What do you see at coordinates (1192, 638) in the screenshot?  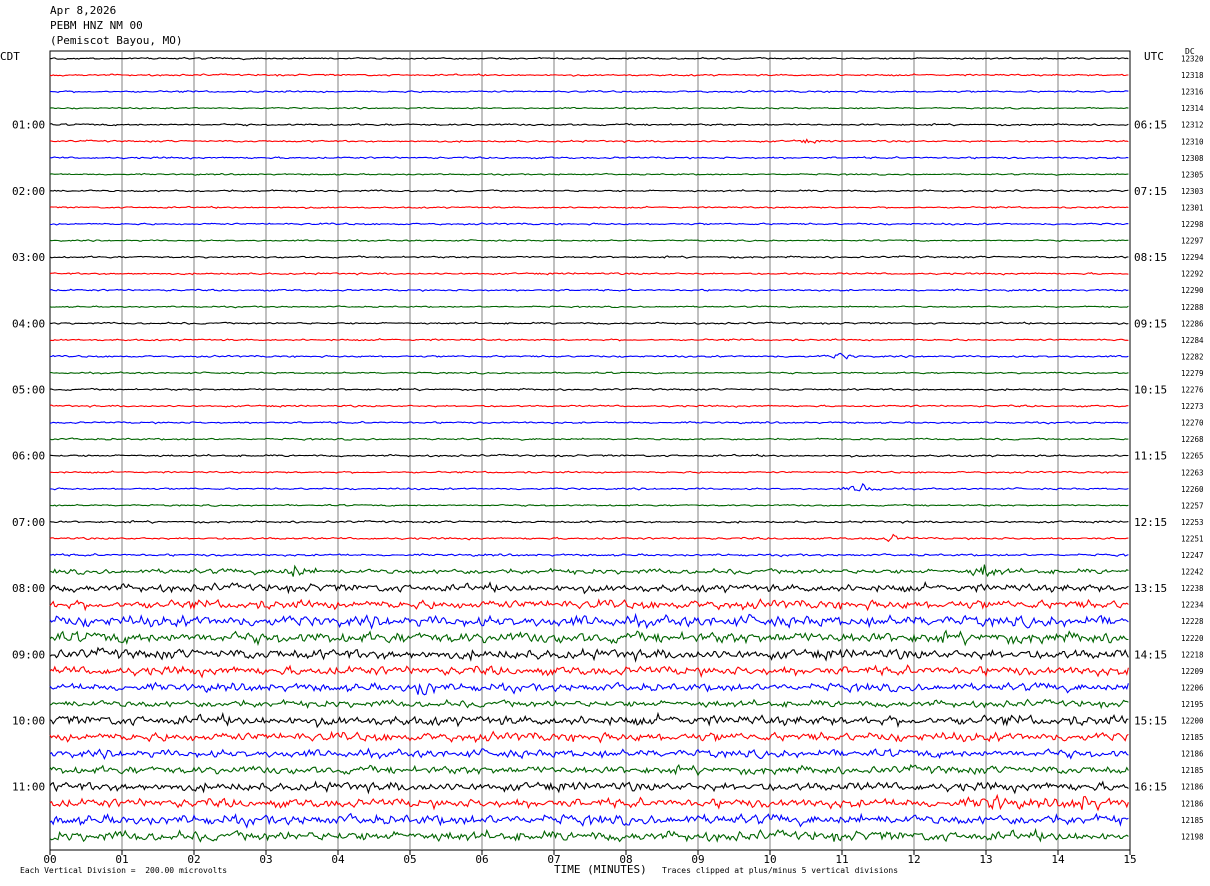 I see `dc-offset-label: 12220` at bounding box center [1192, 638].